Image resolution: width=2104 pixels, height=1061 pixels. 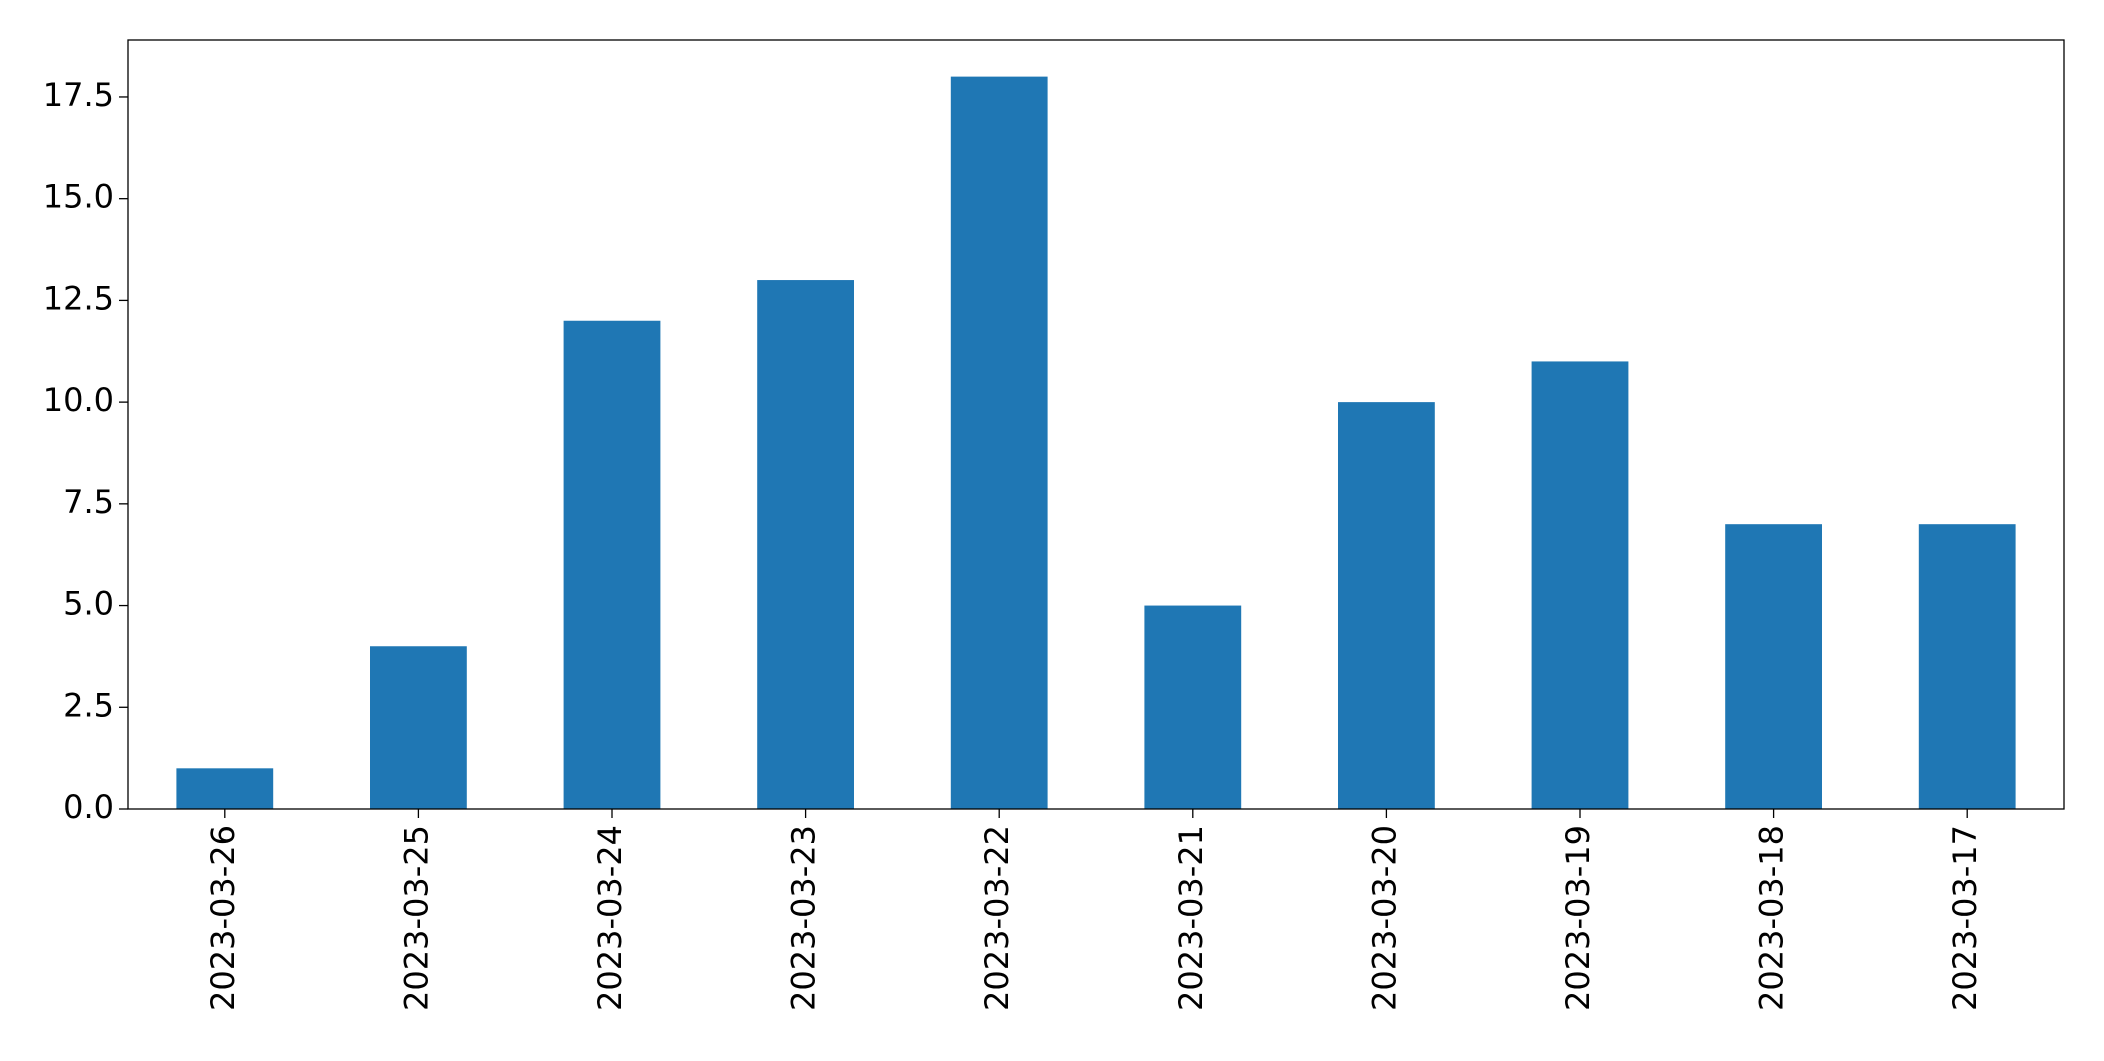 I want to click on x-tick-label: 2023-03-18, so click(x=1772, y=918).